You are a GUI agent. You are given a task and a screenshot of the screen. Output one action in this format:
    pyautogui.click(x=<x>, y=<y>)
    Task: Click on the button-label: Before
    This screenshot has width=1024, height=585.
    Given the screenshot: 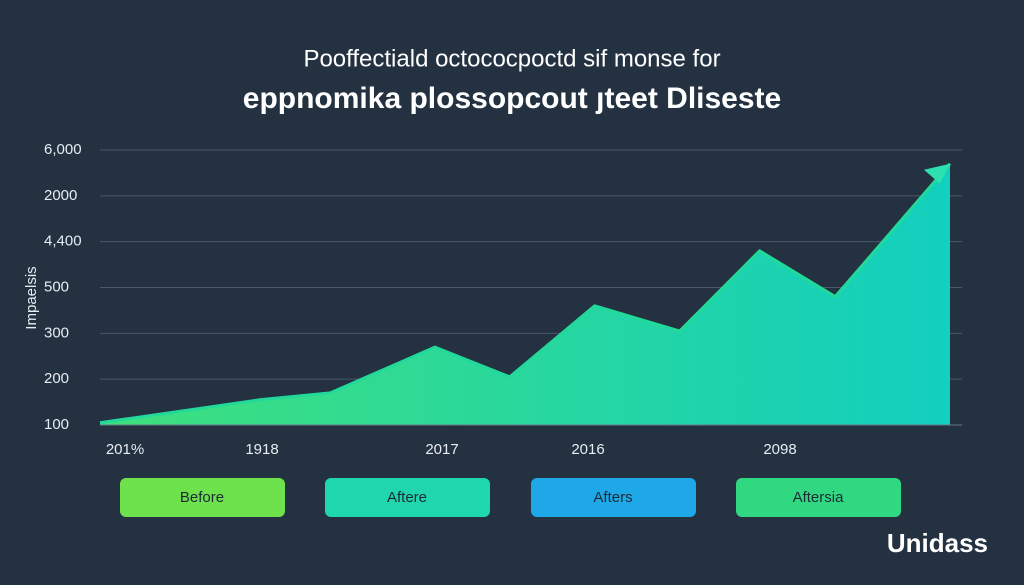 What is the action you would take?
    pyautogui.click(x=202, y=497)
    